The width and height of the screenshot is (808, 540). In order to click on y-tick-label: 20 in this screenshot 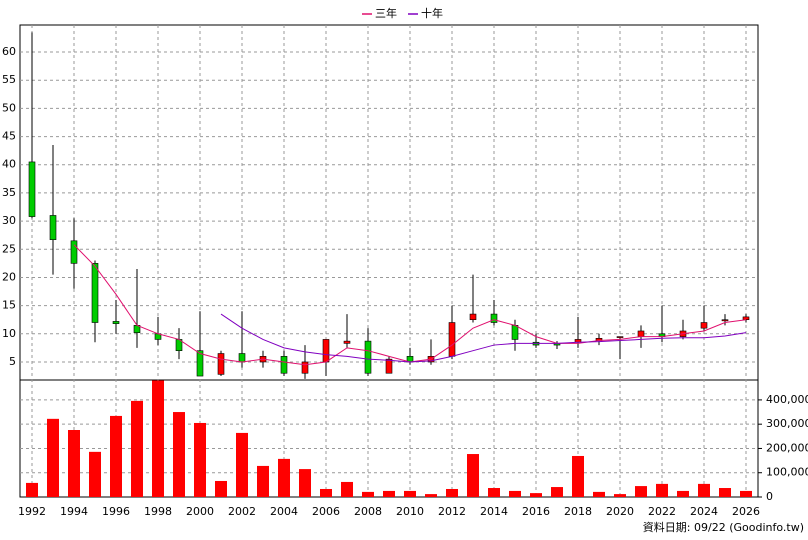, I will do `click(9, 276)`.